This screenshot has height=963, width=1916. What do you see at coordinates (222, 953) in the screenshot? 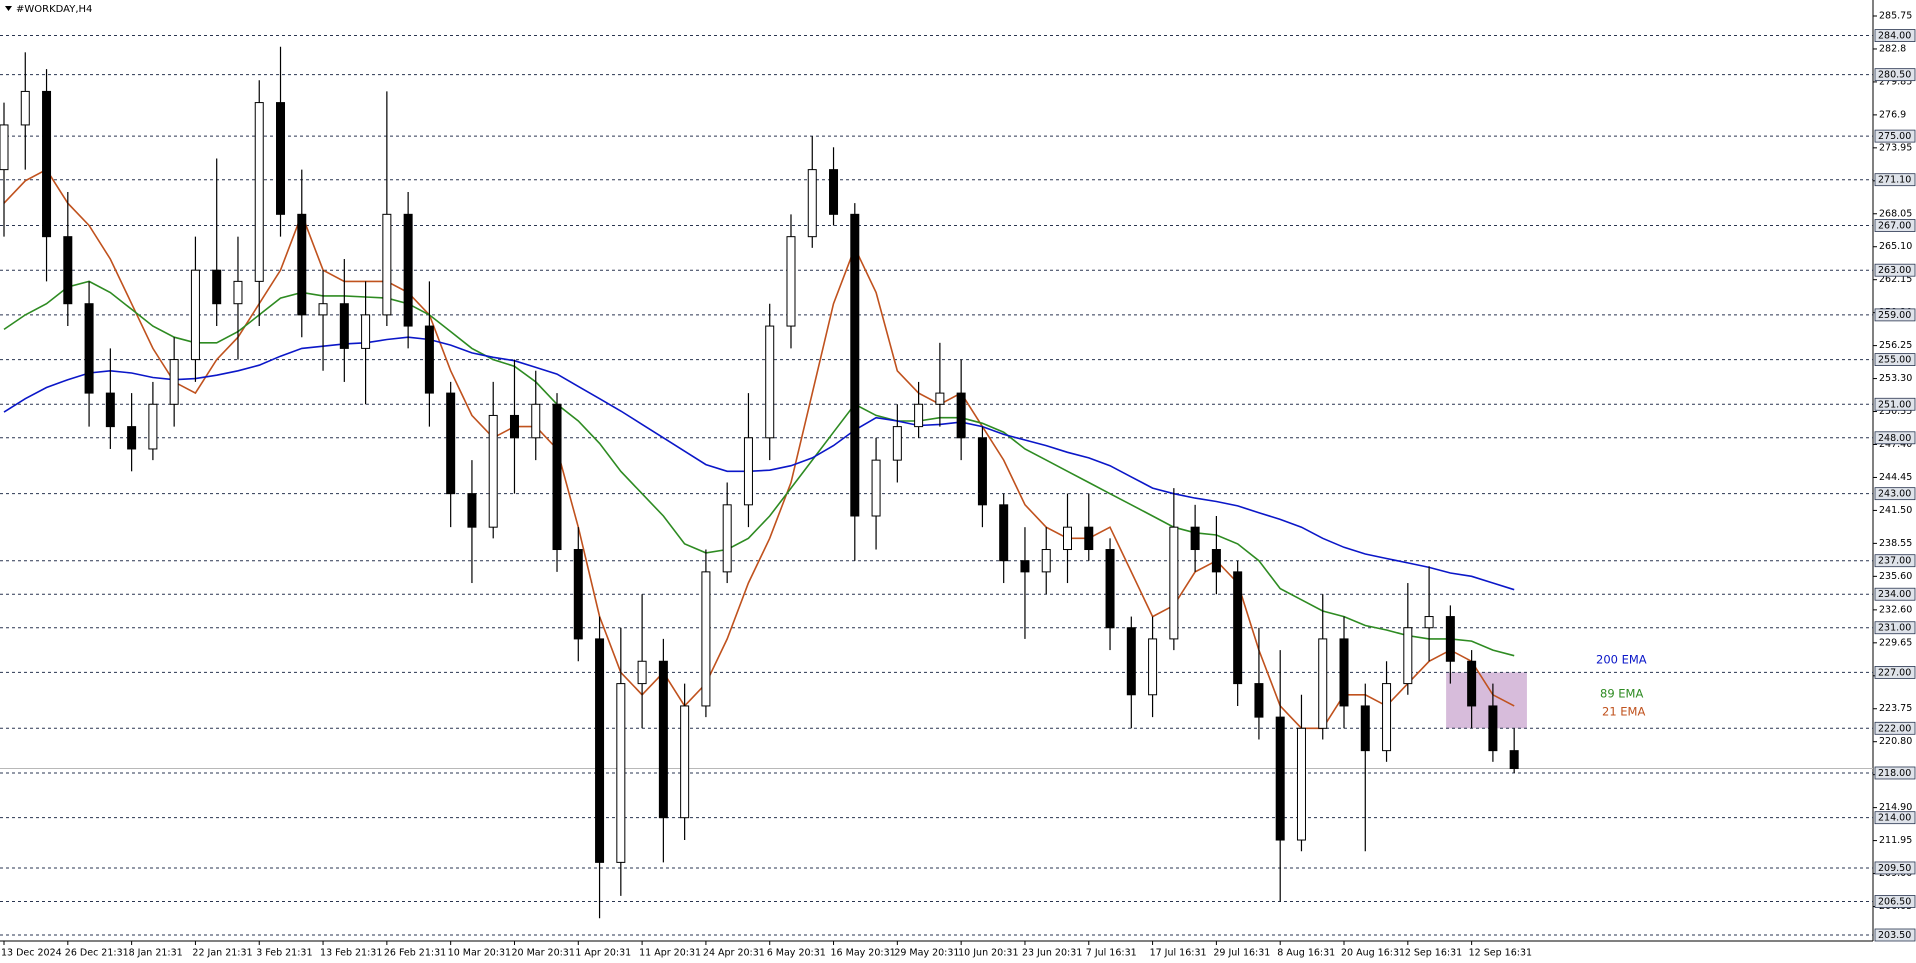
I see `x-tick-label: 22 Jan 21:31` at bounding box center [222, 953].